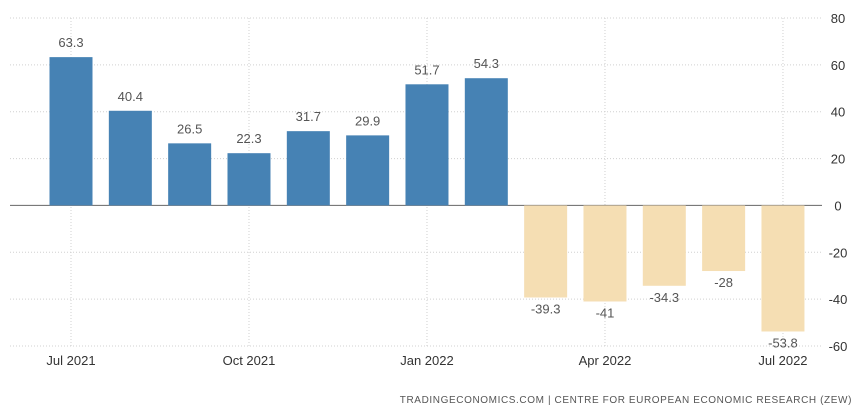 The width and height of the screenshot is (868, 411). Describe the element at coordinates (308, 116) in the screenshot. I see `value-label: 31.7` at that location.